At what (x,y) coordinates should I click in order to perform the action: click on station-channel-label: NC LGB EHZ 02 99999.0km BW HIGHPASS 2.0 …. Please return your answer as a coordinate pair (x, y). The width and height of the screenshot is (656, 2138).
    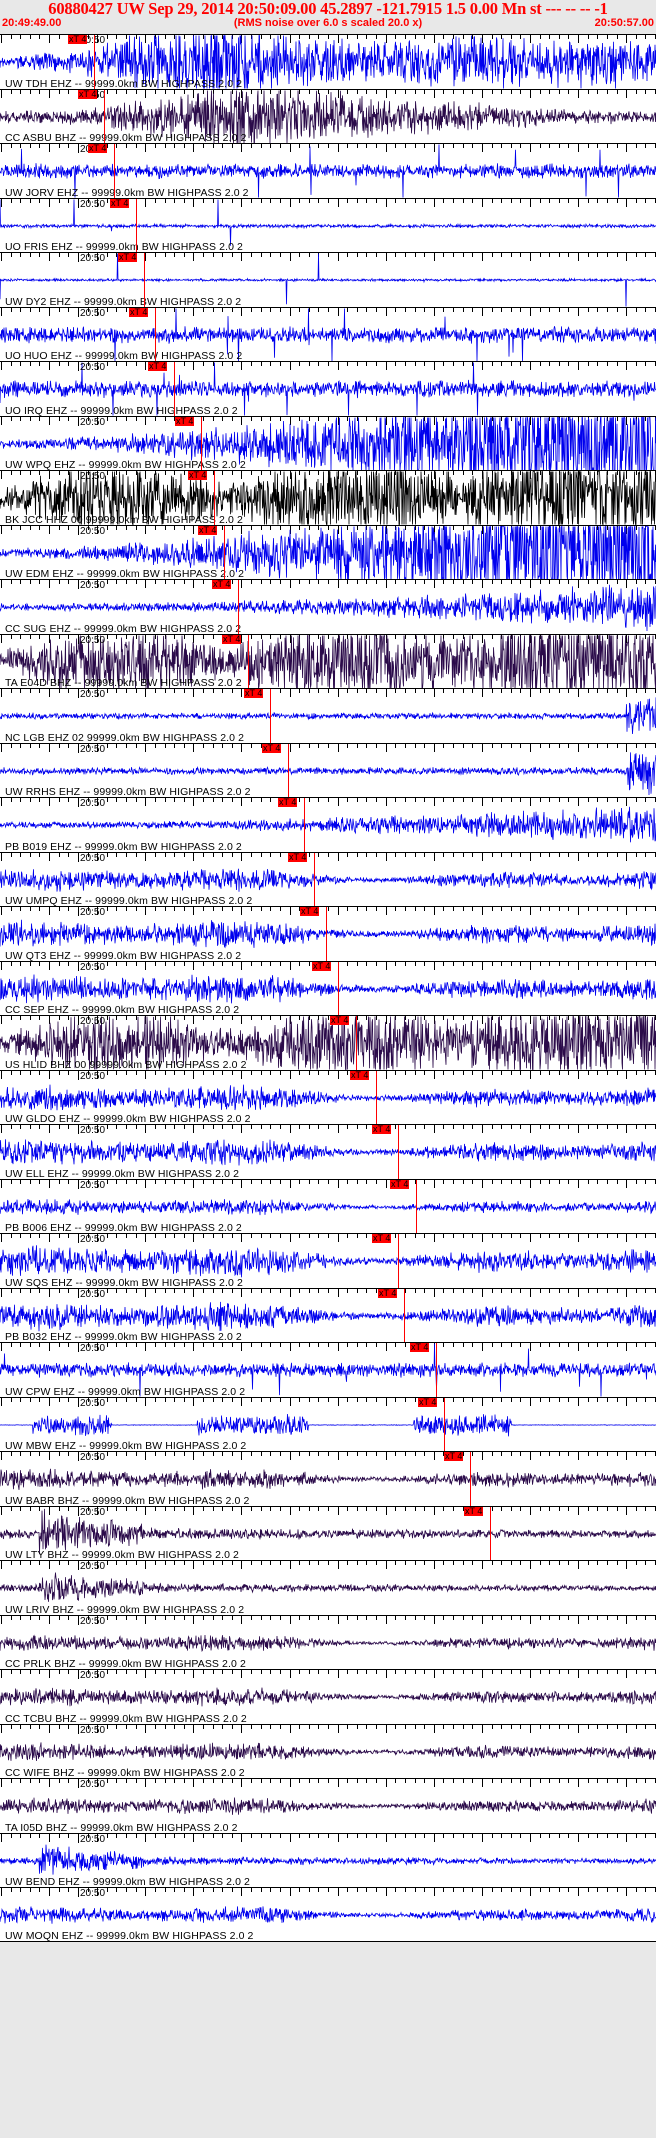
    Looking at the image, I should click on (125, 737).